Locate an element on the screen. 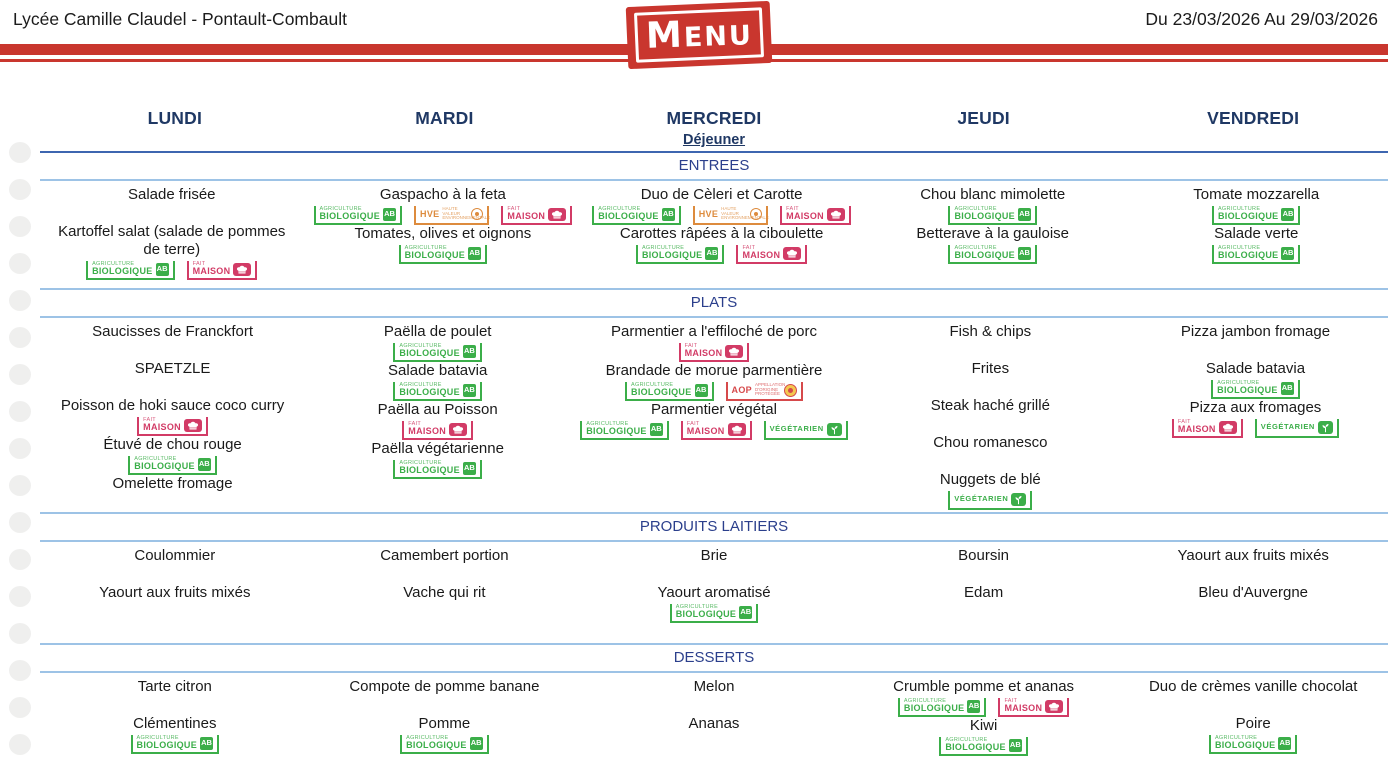 The width and height of the screenshot is (1388, 764). laitiers-mardi-cell: Camembert portion Vache qui rit is located at coordinates (445, 595).